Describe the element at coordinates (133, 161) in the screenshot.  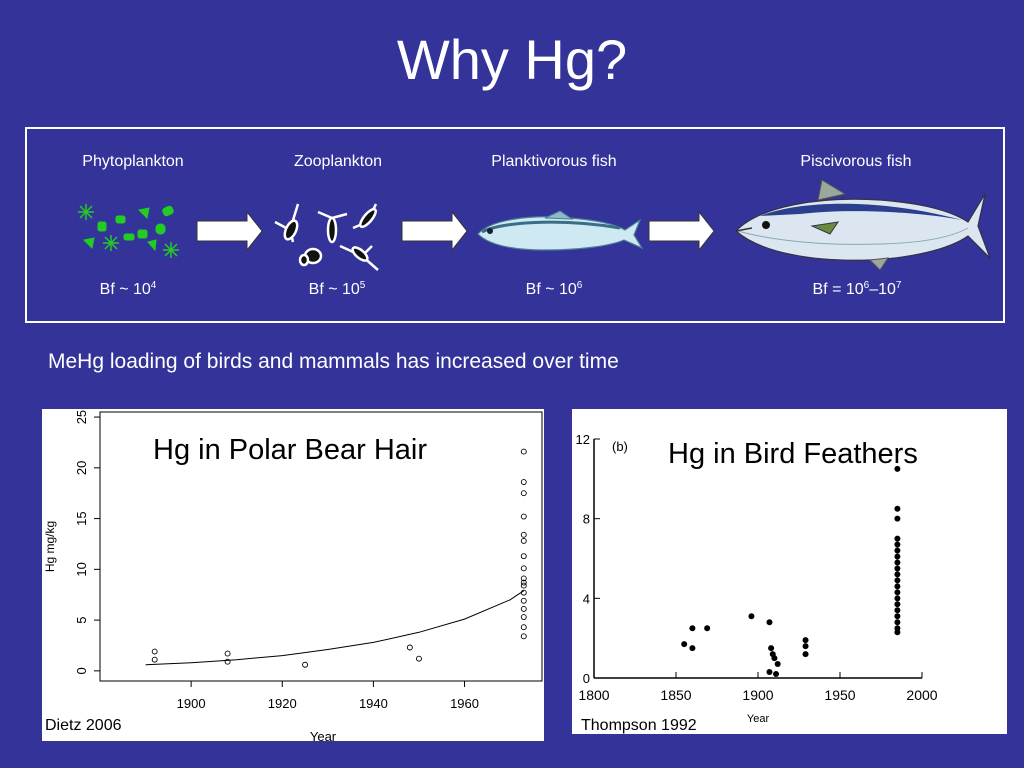
I see `stage-label-phytoplankton: Phytoplankton` at that location.